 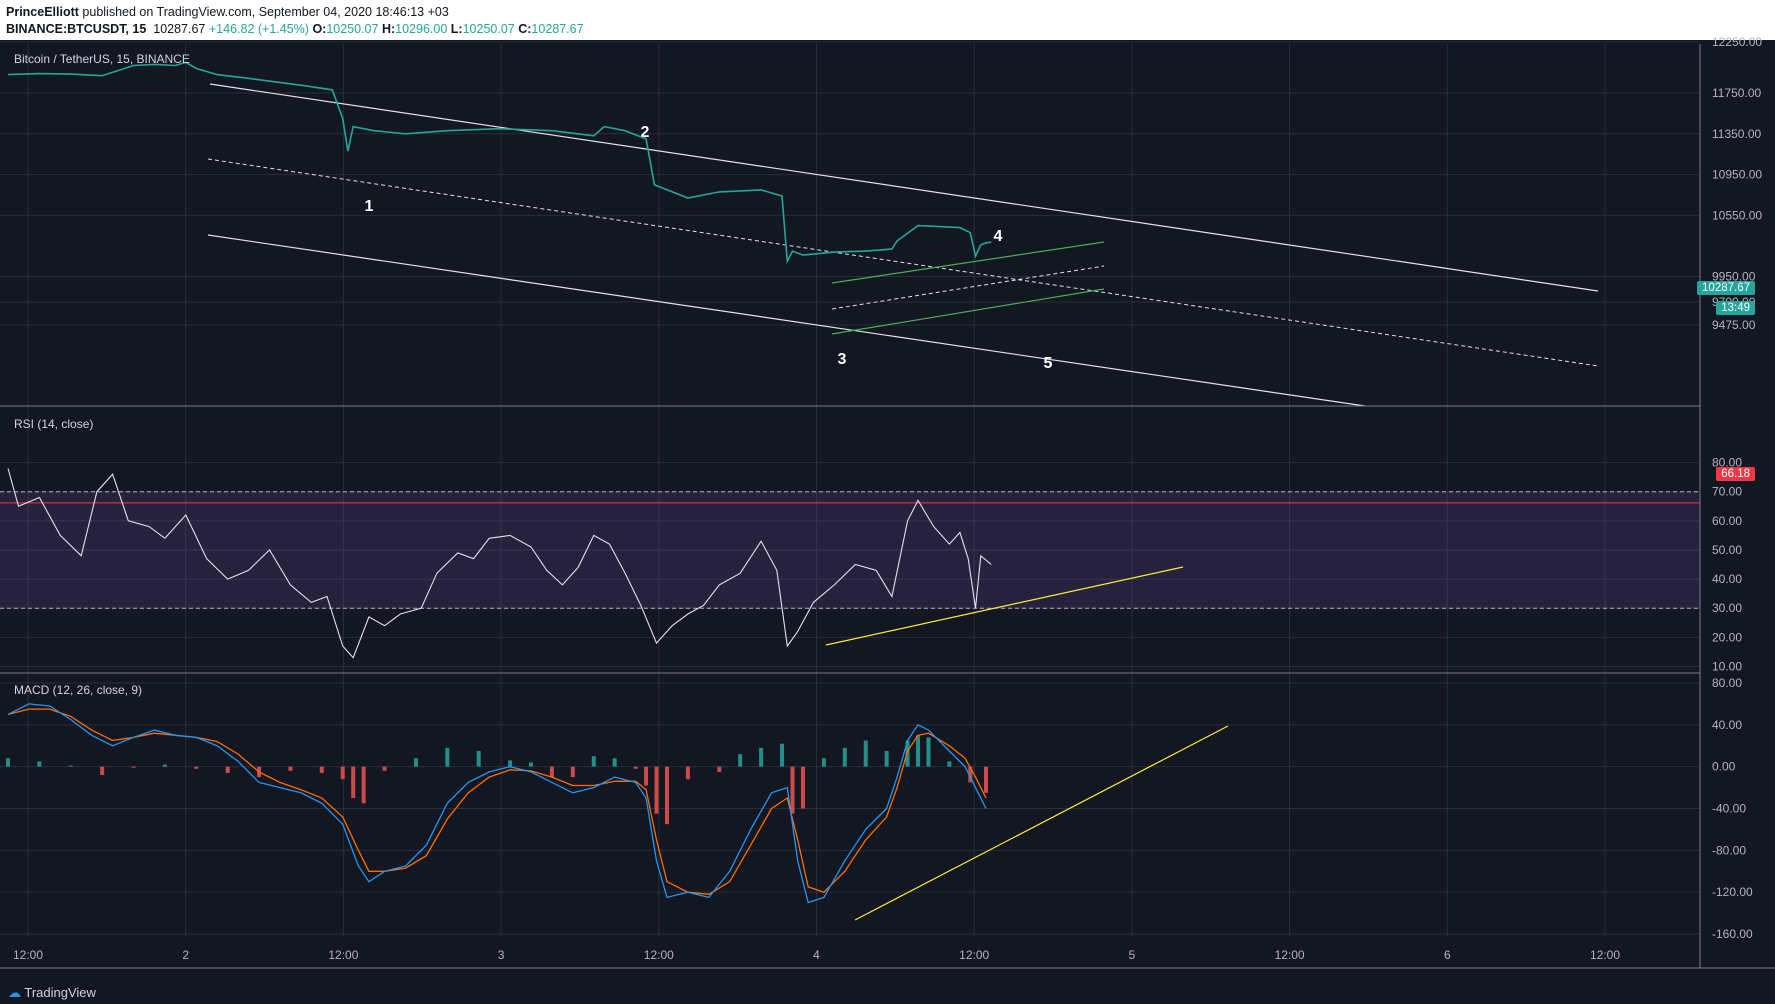 I want to click on time-tick-label: 6, so click(x=1447, y=955).